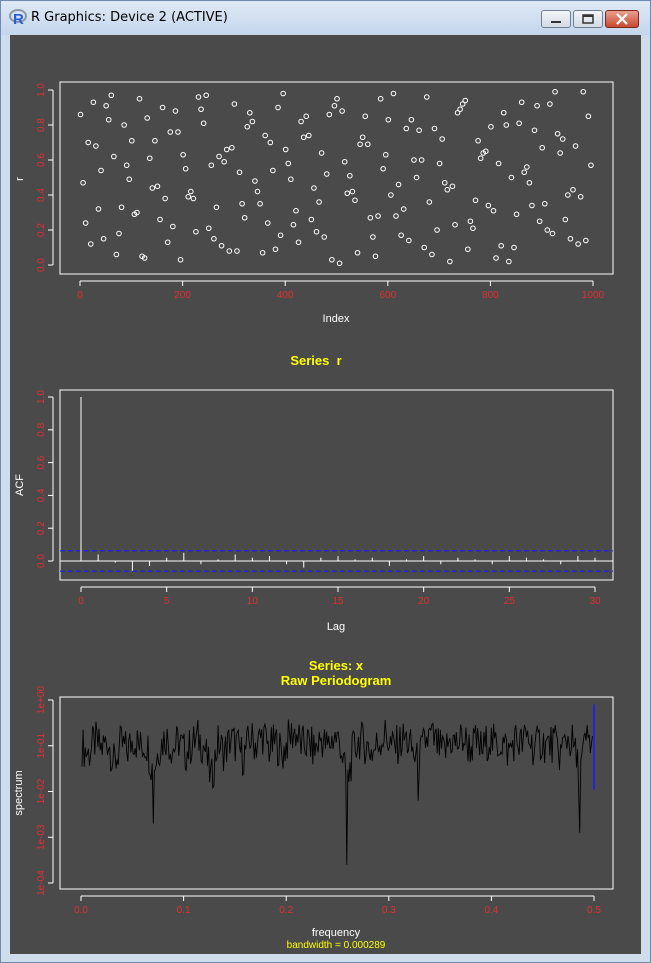 Image resolution: width=651 pixels, height=963 pixels. I want to click on x-tick-label: 10, so click(253, 601).